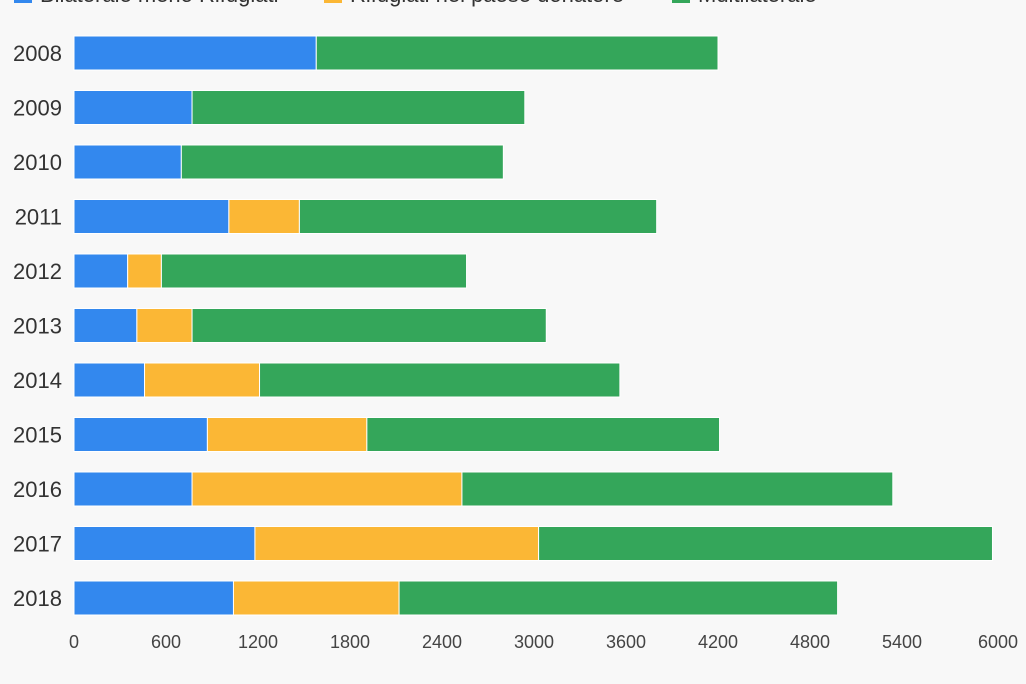 Image resolution: width=1026 pixels, height=684 pixels. Describe the element at coordinates (37, 544) in the screenshot. I see `category-label-2017: 2017` at that location.